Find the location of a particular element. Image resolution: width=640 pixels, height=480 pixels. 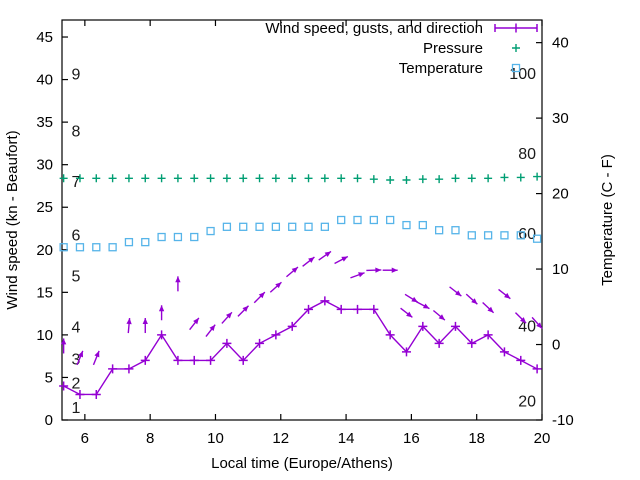

x-tick-label: 18 is located at coordinates (476, 438).